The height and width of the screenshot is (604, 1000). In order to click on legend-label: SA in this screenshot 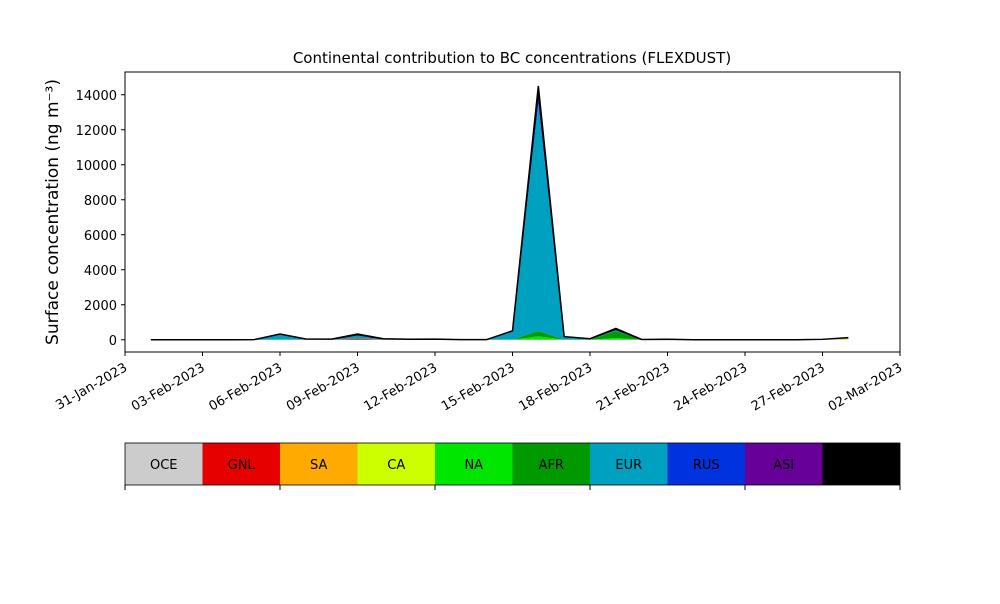, I will do `click(318, 465)`.